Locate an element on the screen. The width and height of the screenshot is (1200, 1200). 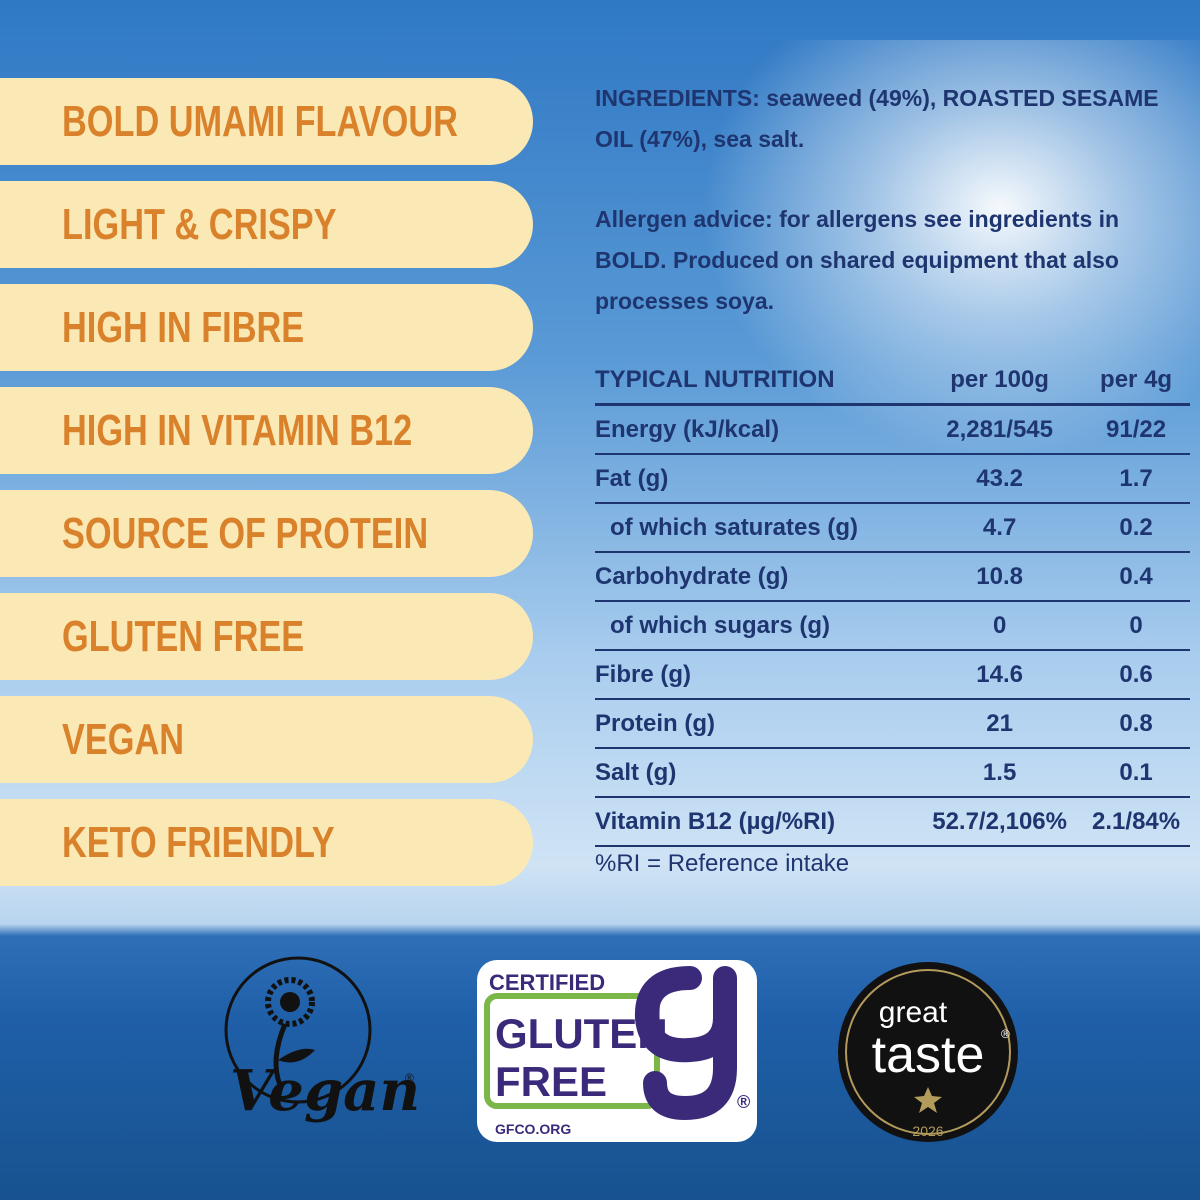
nutrition-row: Energy (kJ/kcal) 2,281/545 91/22 is located at coordinates (892, 429).